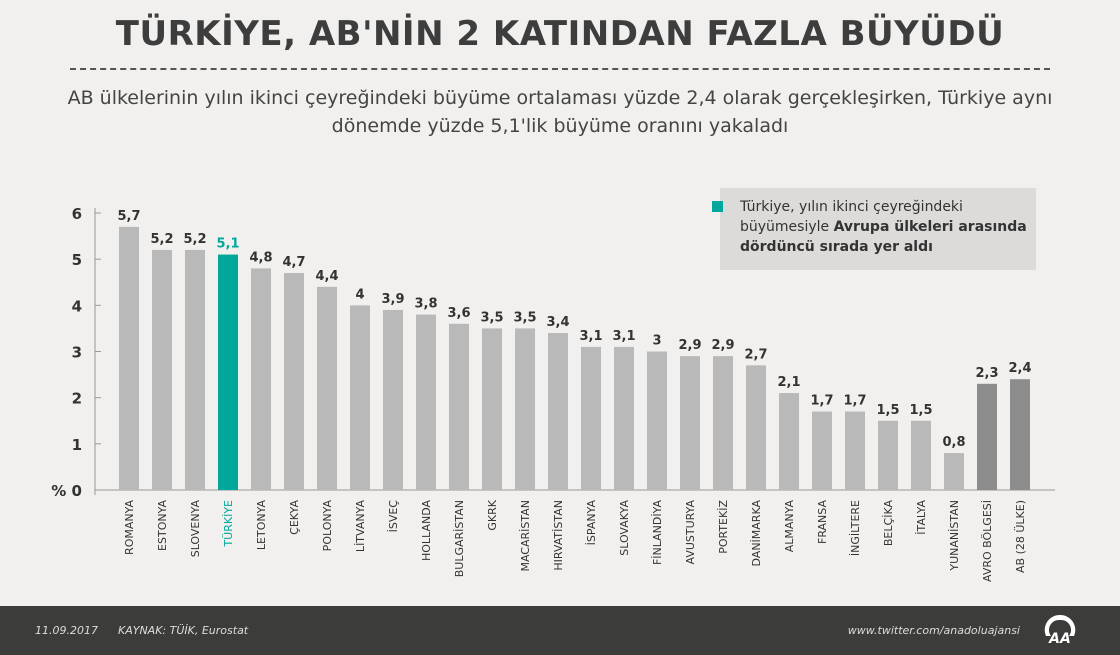 Image resolution: width=1120 pixels, height=655 pixels. I want to click on category-label: AB (28 ÜLKE), so click(1020, 536).